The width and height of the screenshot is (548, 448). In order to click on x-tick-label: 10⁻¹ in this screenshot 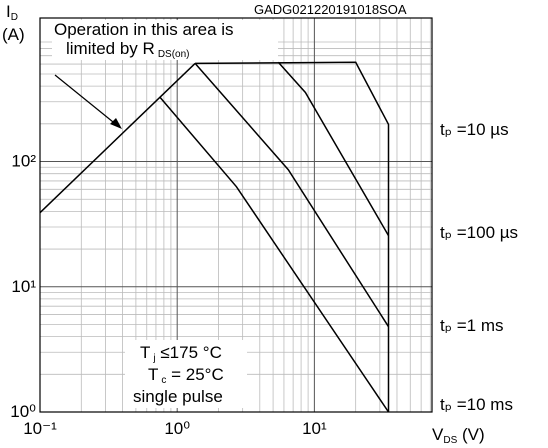, I will do `click(40, 428)`.